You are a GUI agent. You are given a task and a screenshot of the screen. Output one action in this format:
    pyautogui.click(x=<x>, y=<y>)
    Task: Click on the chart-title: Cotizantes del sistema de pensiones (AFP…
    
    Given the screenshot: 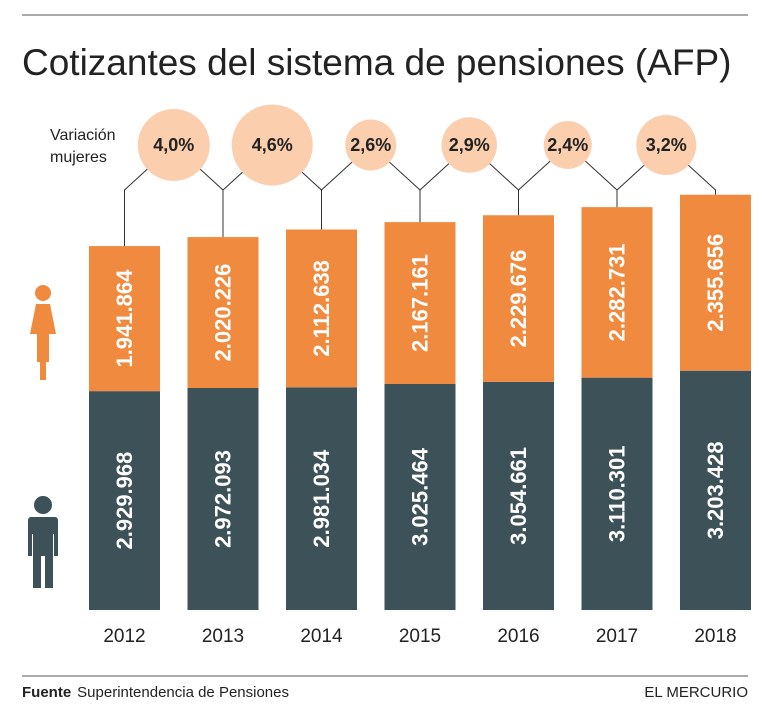 What is the action you would take?
    pyautogui.click(x=377, y=62)
    